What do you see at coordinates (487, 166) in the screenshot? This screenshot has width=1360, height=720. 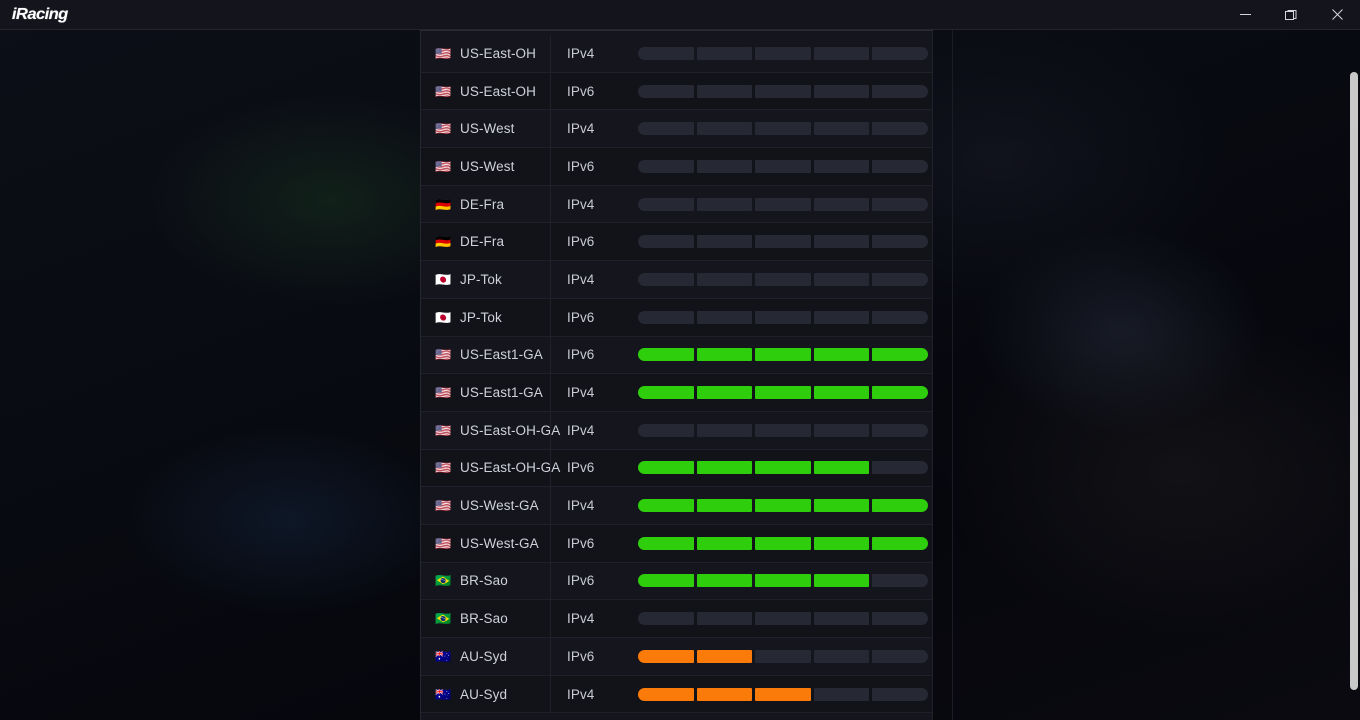 I see `region-name: US-West` at bounding box center [487, 166].